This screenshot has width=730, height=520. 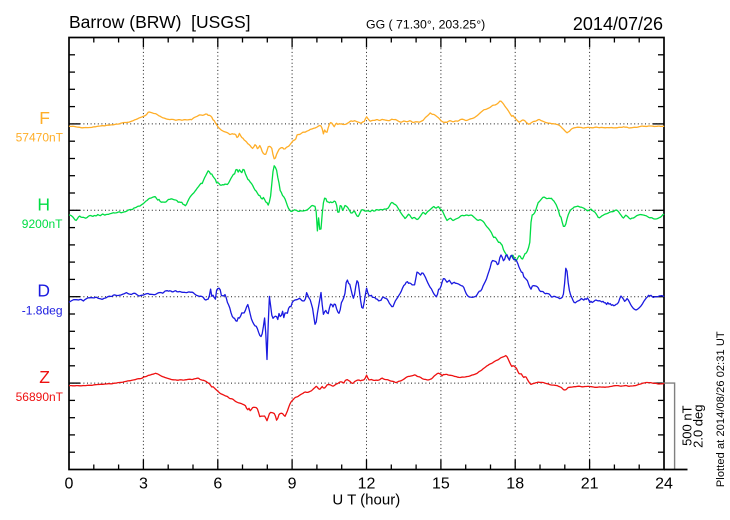 What do you see at coordinates (43, 291) in the screenshot?
I see `svg-text: D` at bounding box center [43, 291].